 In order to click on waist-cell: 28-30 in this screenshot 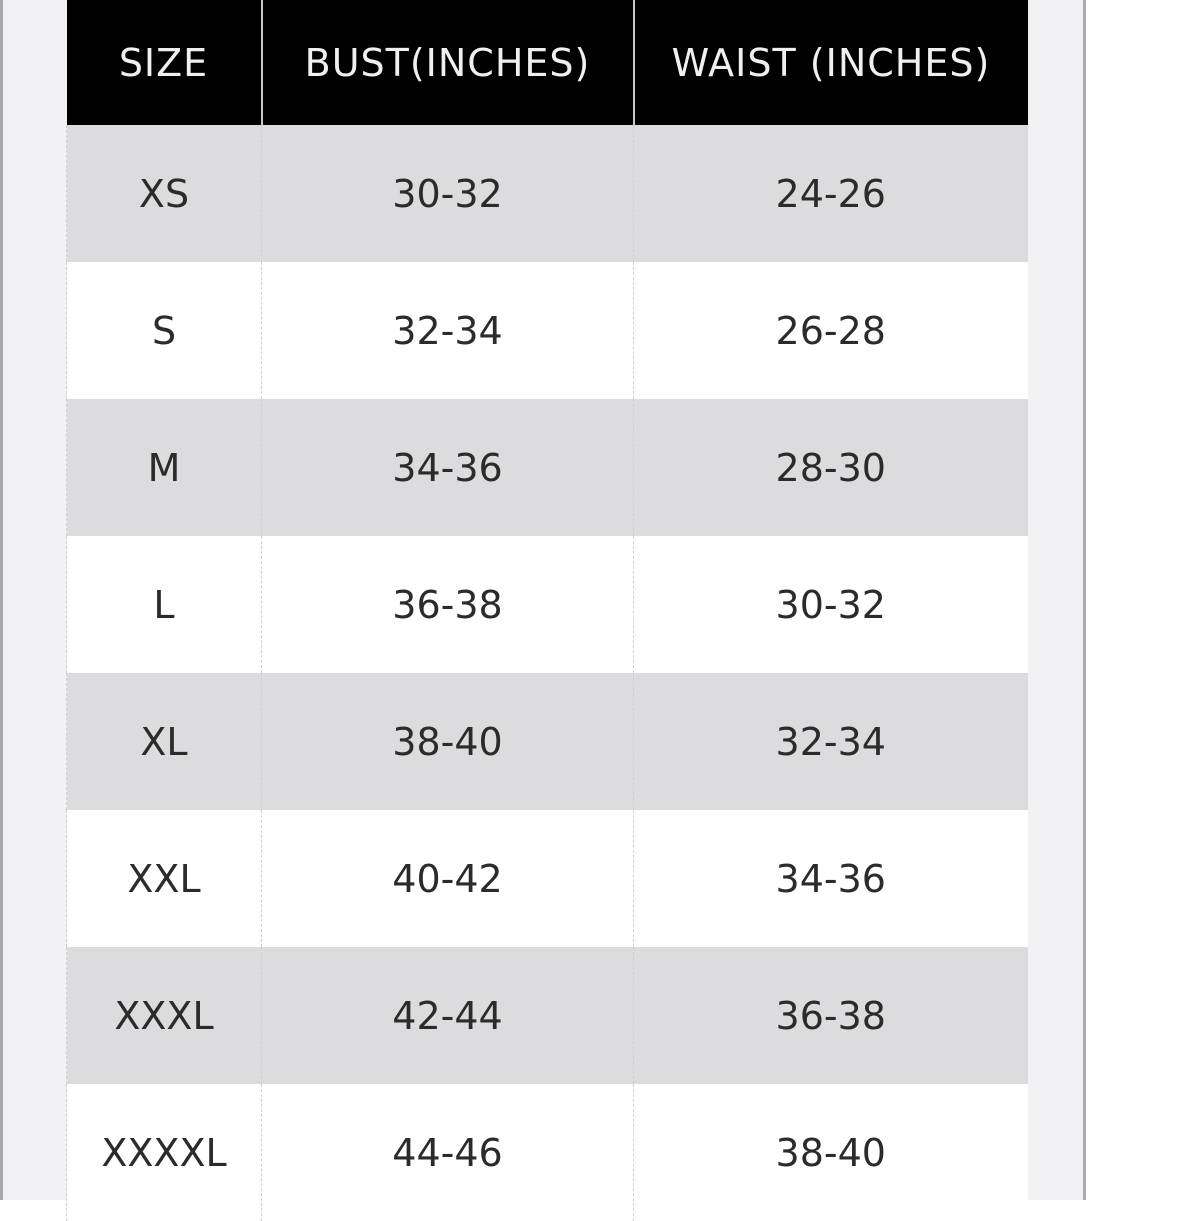, I will do `click(830, 467)`.